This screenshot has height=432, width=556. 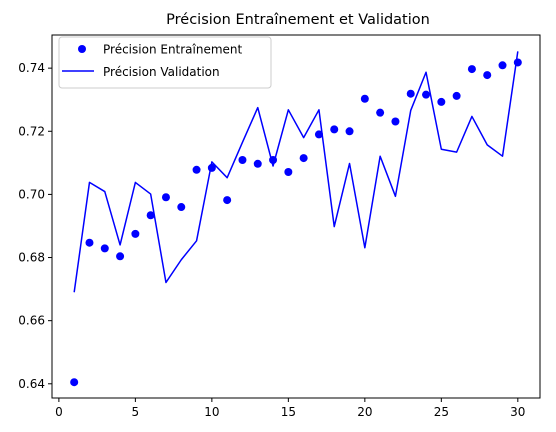 I want to click on legend-box, so click(x=165, y=62).